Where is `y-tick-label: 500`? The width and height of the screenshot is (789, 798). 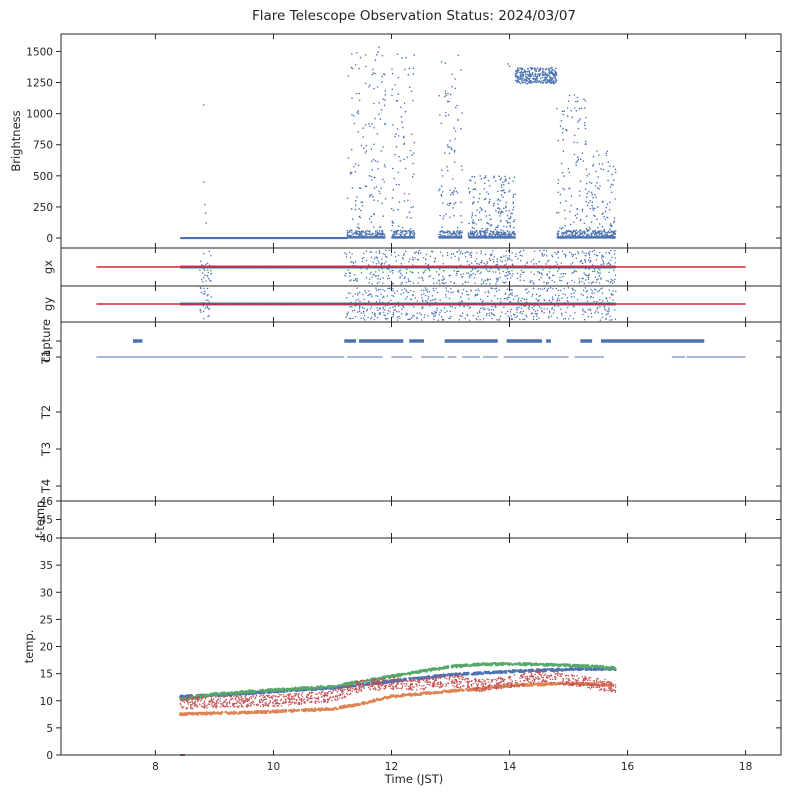
y-tick-label: 500 is located at coordinates (43, 177).